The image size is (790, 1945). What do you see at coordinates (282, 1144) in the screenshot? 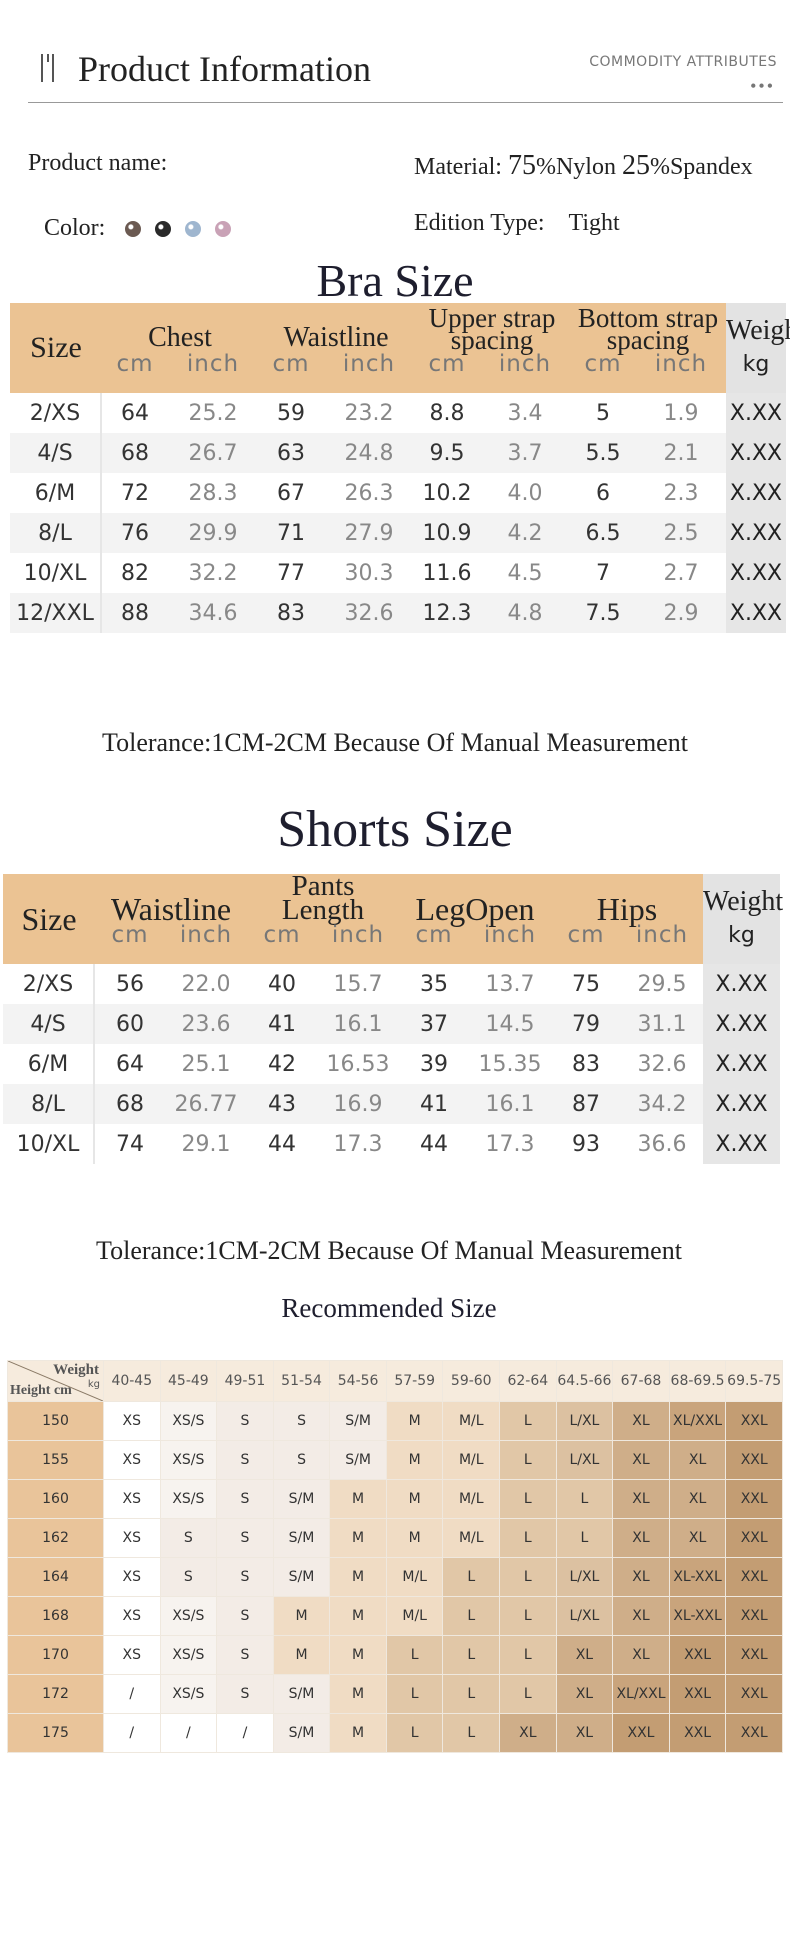
I see `cm-cell: 44` at bounding box center [282, 1144].